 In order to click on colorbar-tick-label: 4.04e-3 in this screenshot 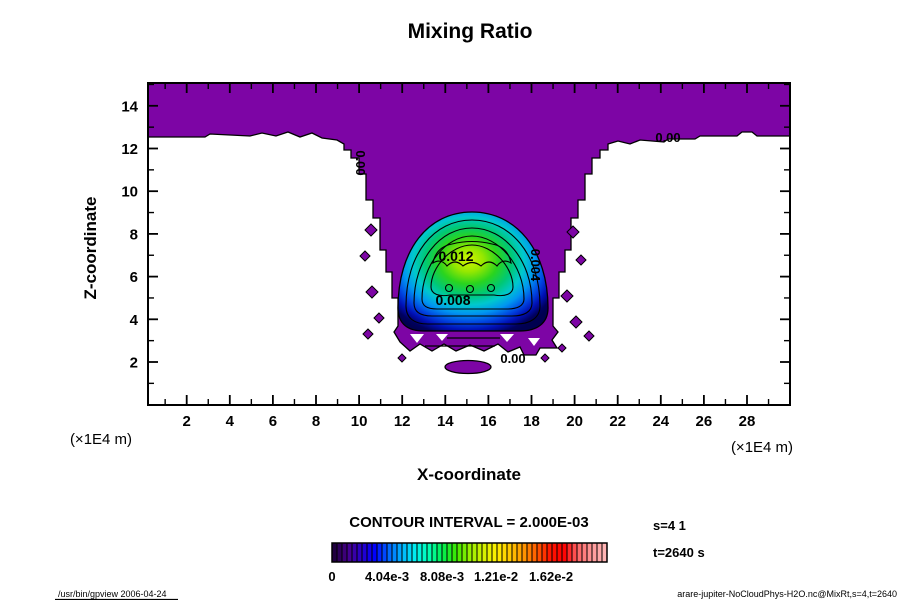, I will do `click(387, 576)`.